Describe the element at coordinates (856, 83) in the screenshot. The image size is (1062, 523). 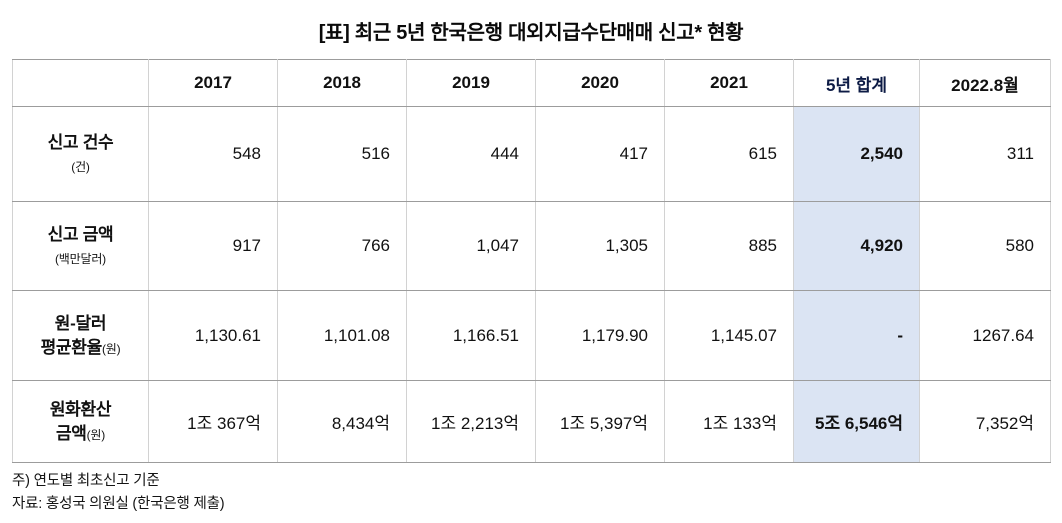
I see `header-5yr-total: 5년 합계` at that location.